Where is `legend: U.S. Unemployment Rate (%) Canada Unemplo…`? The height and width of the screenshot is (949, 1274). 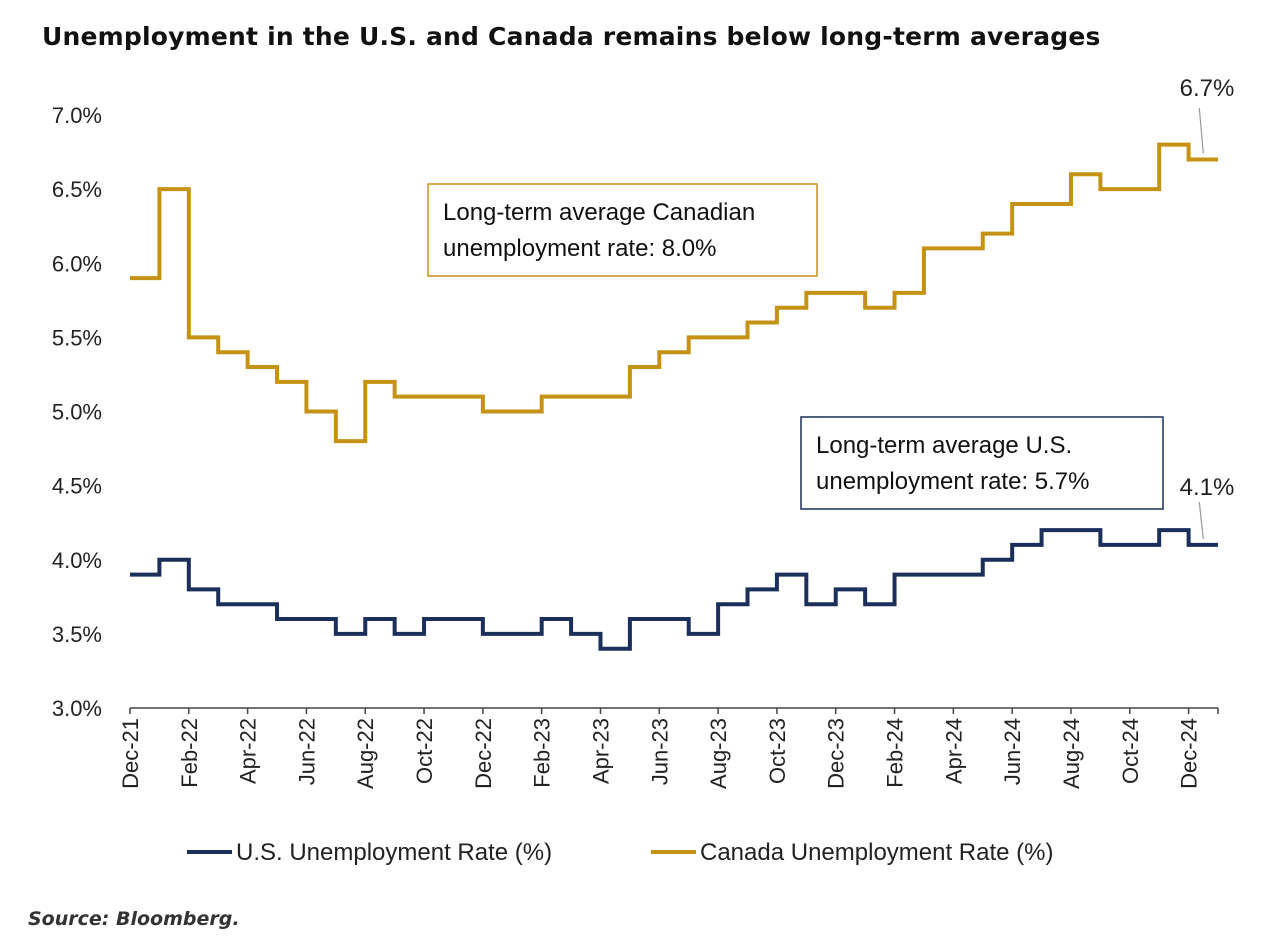
legend: U.S. Unemployment Rate (%) Canada Unemplo… is located at coordinates (620, 852).